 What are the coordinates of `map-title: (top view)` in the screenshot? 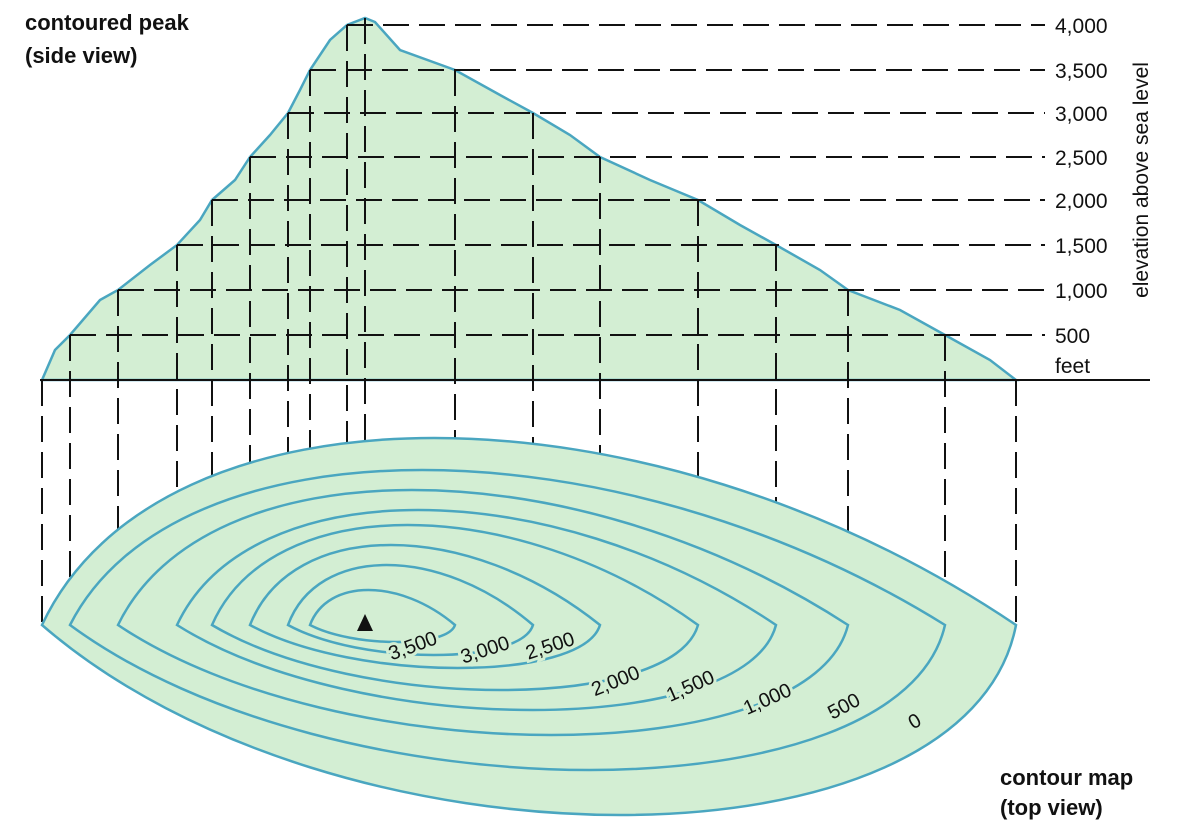 It's located at (1051, 807).